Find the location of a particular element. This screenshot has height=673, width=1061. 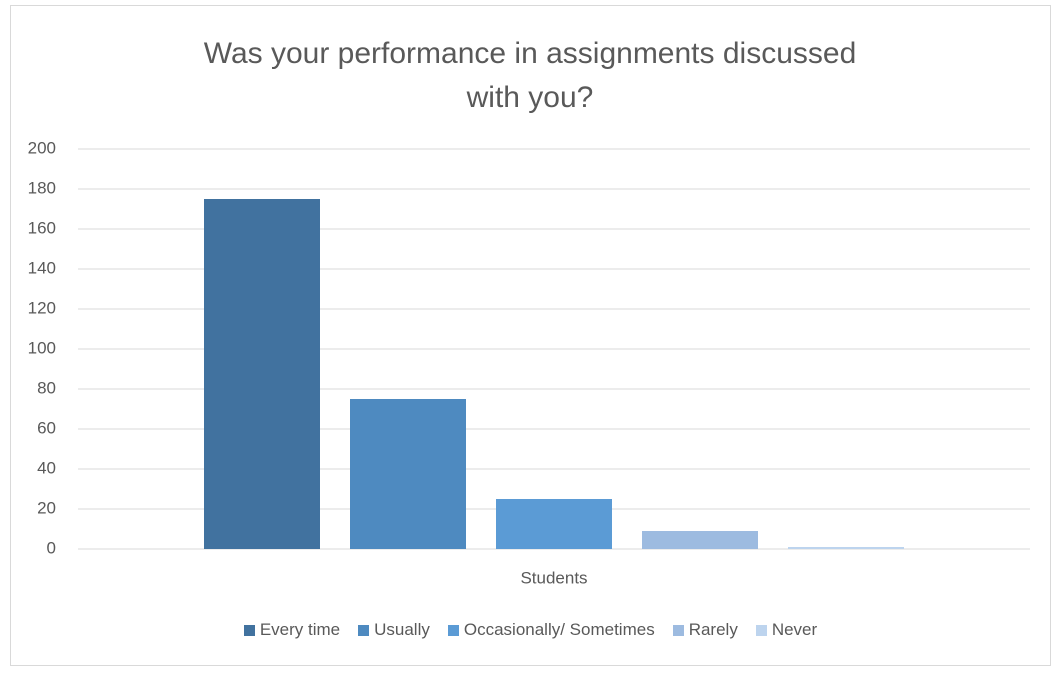

legend-label: Usually is located at coordinates (402, 629).